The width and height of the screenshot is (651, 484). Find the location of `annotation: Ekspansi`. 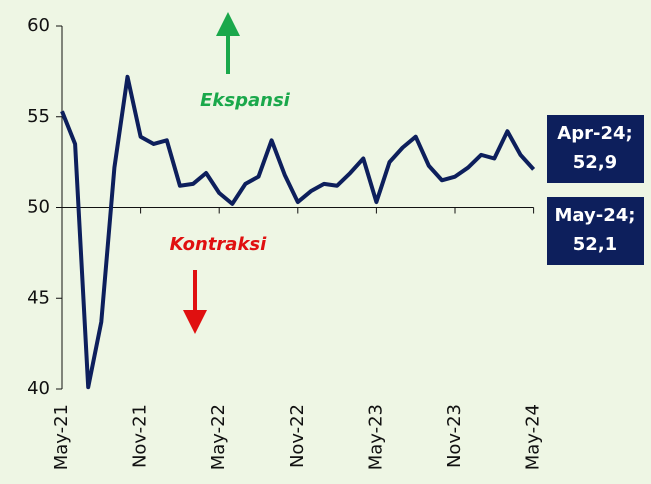

annotation: Ekspansi is located at coordinates (245, 100).